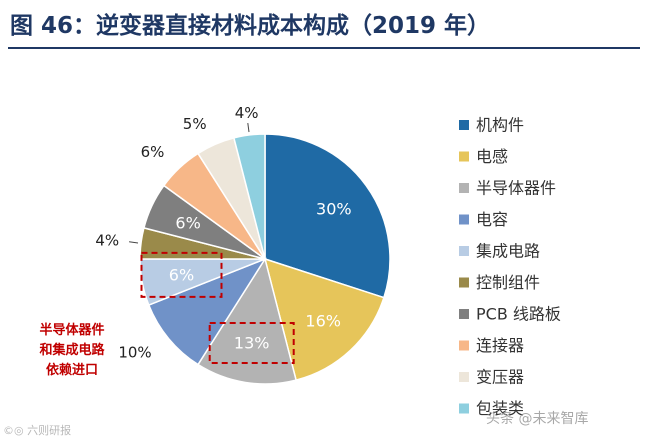 Image resolution: width=646 pixels, height=444 pixels. What do you see at coordinates (464, 219) in the screenshot?
I see `legend-swatch-电容` at bounding box center [464, 219].